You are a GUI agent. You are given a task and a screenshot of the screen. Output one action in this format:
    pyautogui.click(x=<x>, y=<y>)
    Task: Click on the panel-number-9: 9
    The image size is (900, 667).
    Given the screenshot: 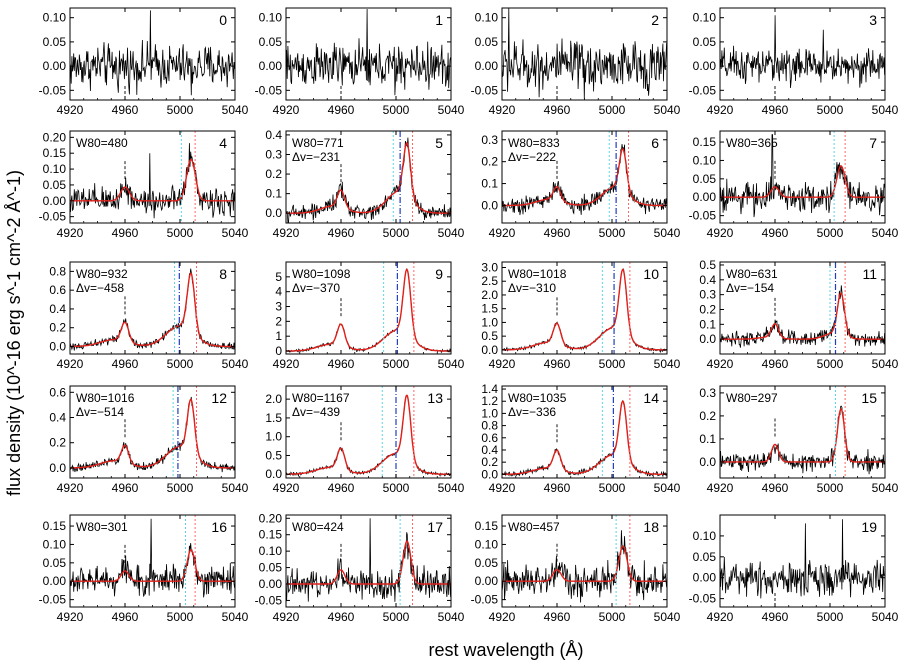 What is the action you would take?
    pyautogui.click(x=439, y=274)
    